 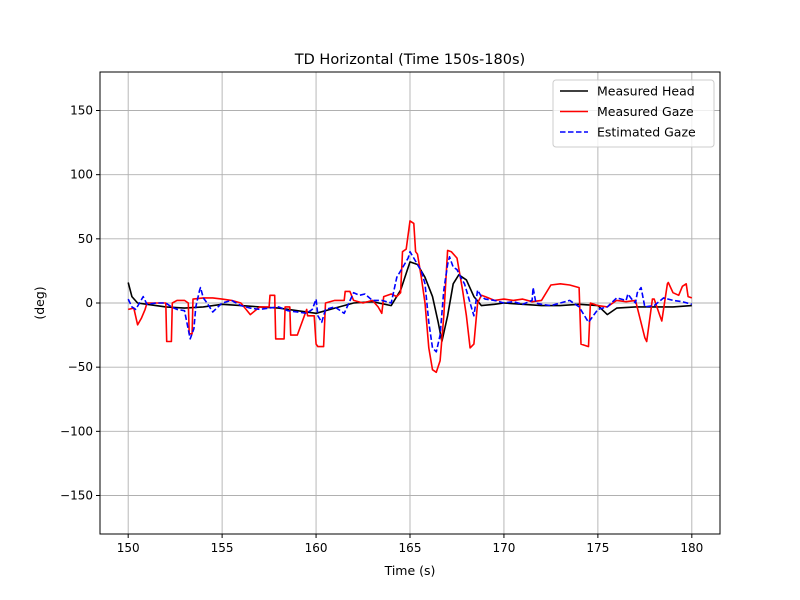 I want to click on y-tick-label: −100, so click(x=76, y=431).